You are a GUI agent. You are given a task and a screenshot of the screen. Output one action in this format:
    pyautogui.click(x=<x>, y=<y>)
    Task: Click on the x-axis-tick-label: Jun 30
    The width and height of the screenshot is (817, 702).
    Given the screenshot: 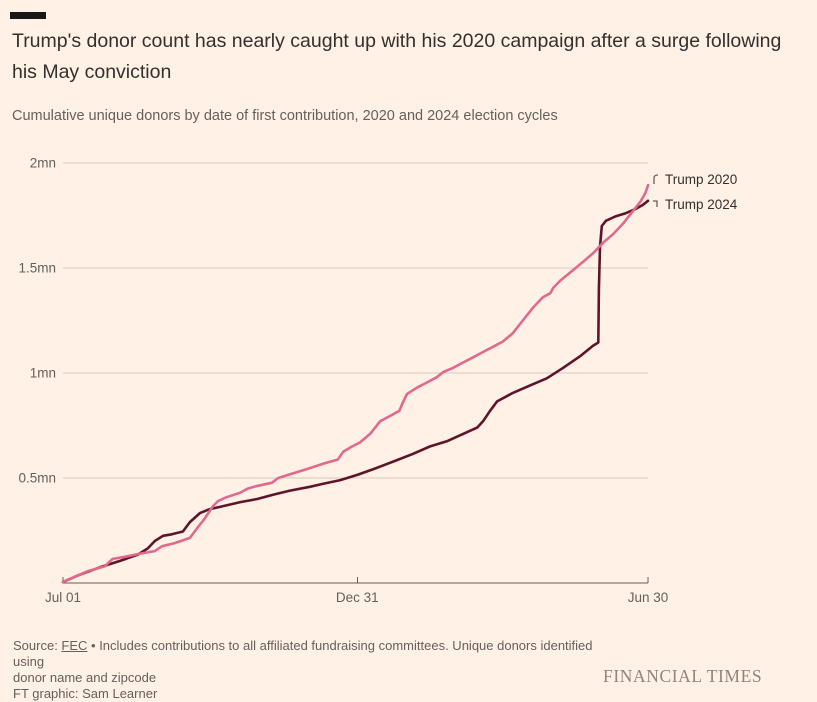 What is the action you would take?
    pyautogui.click(x=648, y=597)
    